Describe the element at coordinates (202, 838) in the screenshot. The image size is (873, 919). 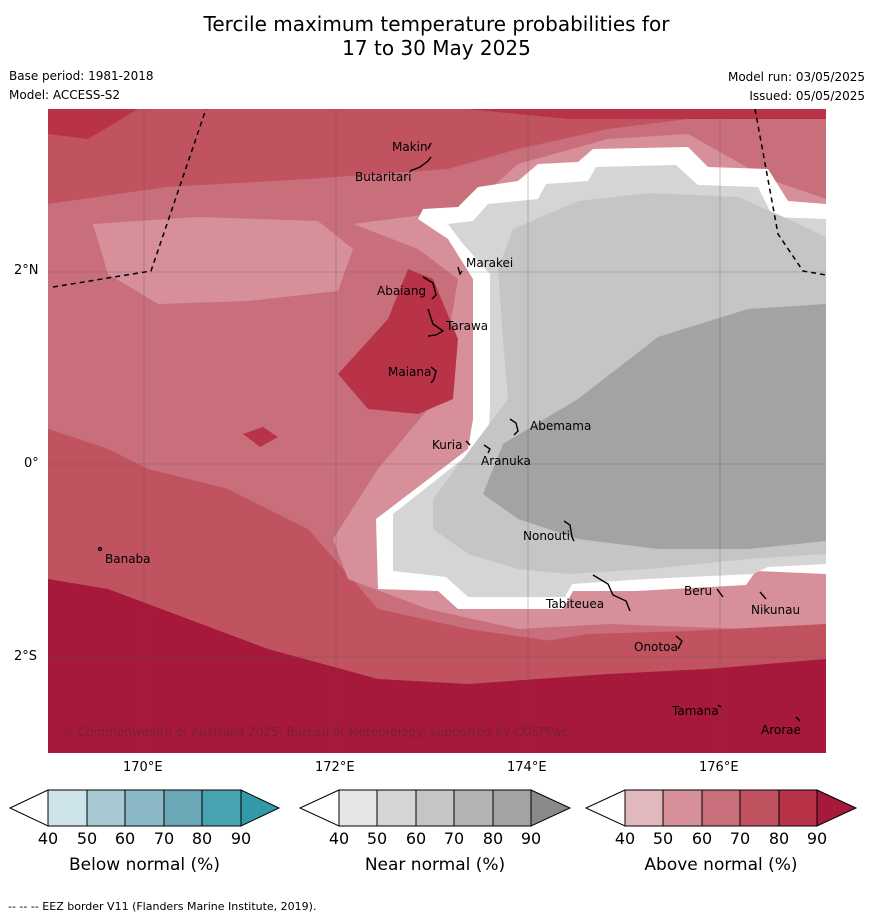
I see `cb-below-tick-80: 80` at that location.